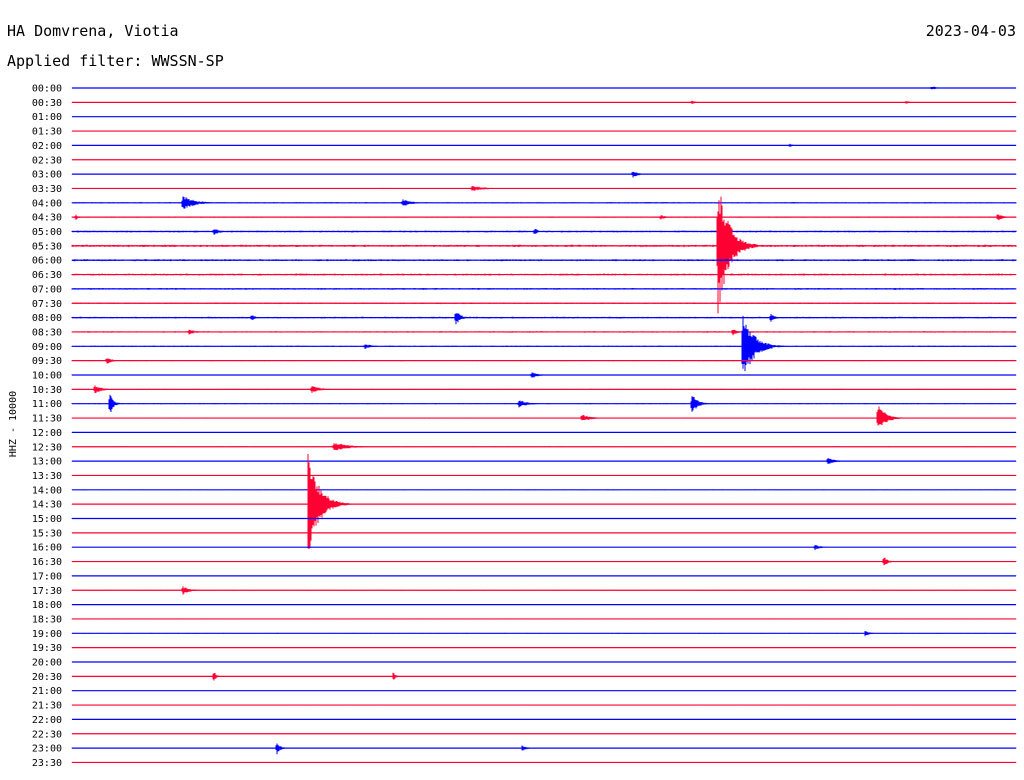 Image resolution: width=1024 pixels, height=780 pixels. What do you see at coordinates (47, 160) in the screenshot?
I see `time-tick-label: 02:30` at bounding box center [47, 160].